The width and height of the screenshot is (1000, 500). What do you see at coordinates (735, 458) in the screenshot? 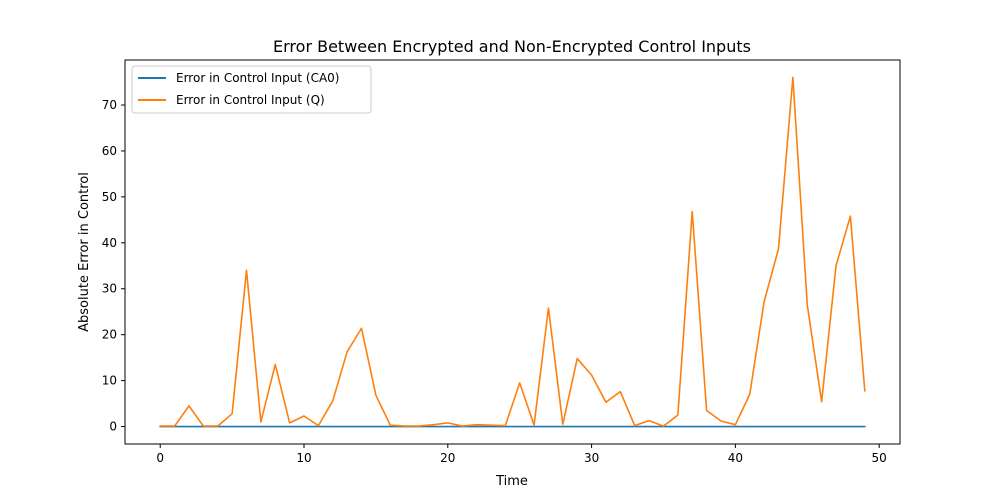
I see `x-tick-label: 40` at bounding box center [735, 458].